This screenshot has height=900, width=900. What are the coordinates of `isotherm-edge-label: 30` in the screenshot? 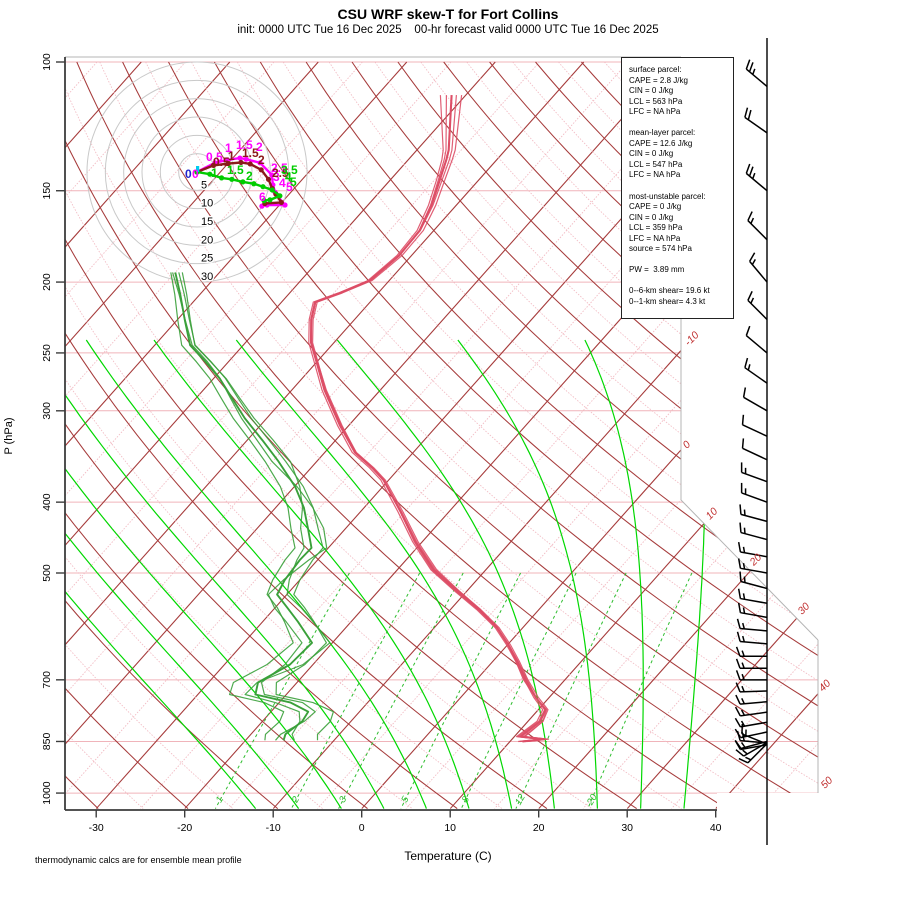 It's located at (804, 608).